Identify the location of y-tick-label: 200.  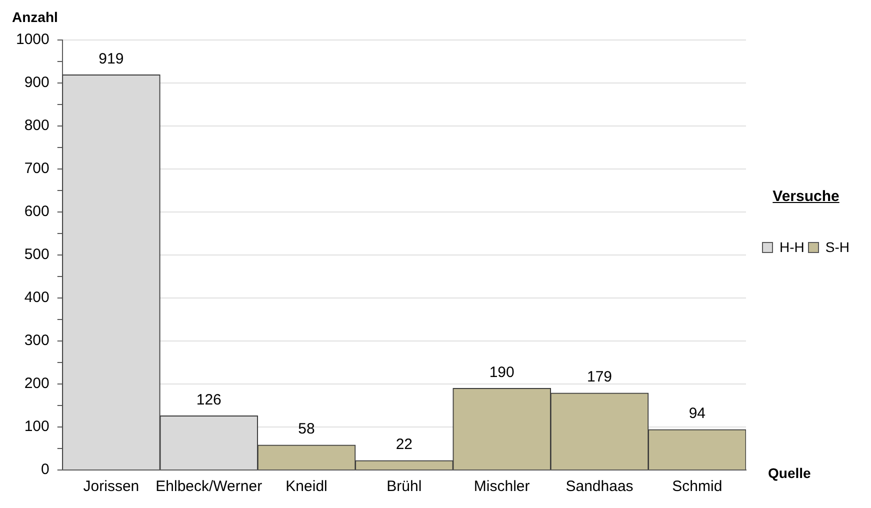
(37, 383).